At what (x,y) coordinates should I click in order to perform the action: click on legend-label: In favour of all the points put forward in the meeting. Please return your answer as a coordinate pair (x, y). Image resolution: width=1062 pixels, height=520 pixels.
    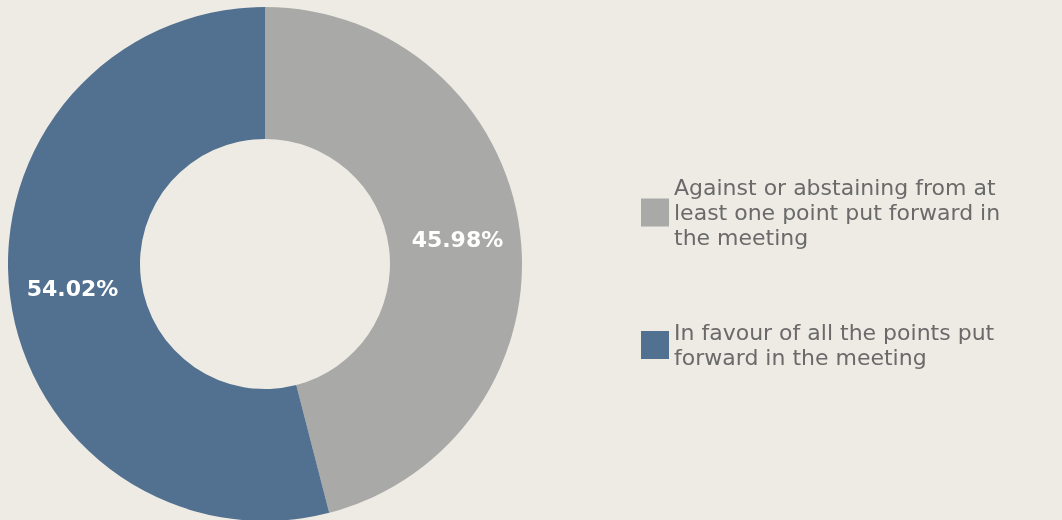
    Looking at the image, I should click on (838, 345).